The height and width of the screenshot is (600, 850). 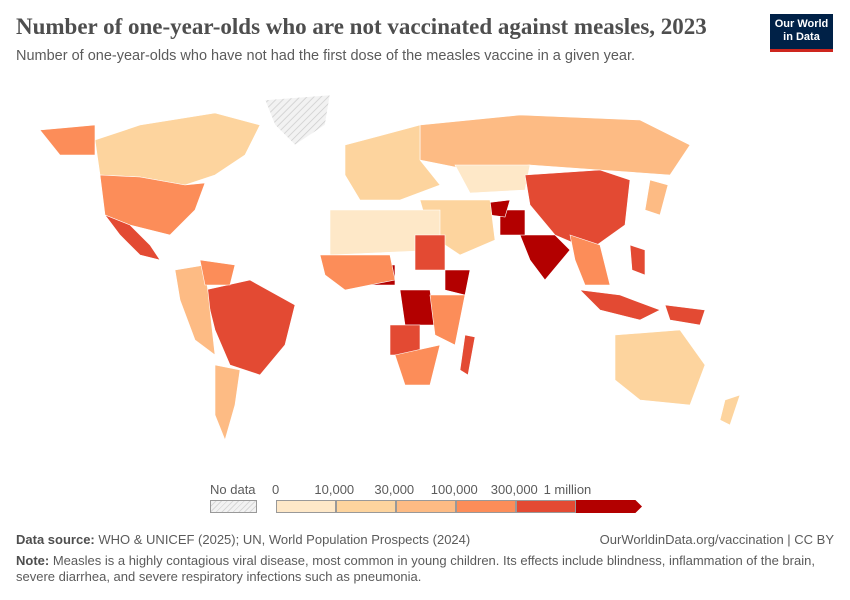 What do you see at coordinates (250, 327) in the screenshot?
I see `country-brazil` at bounding box center [250, 327].